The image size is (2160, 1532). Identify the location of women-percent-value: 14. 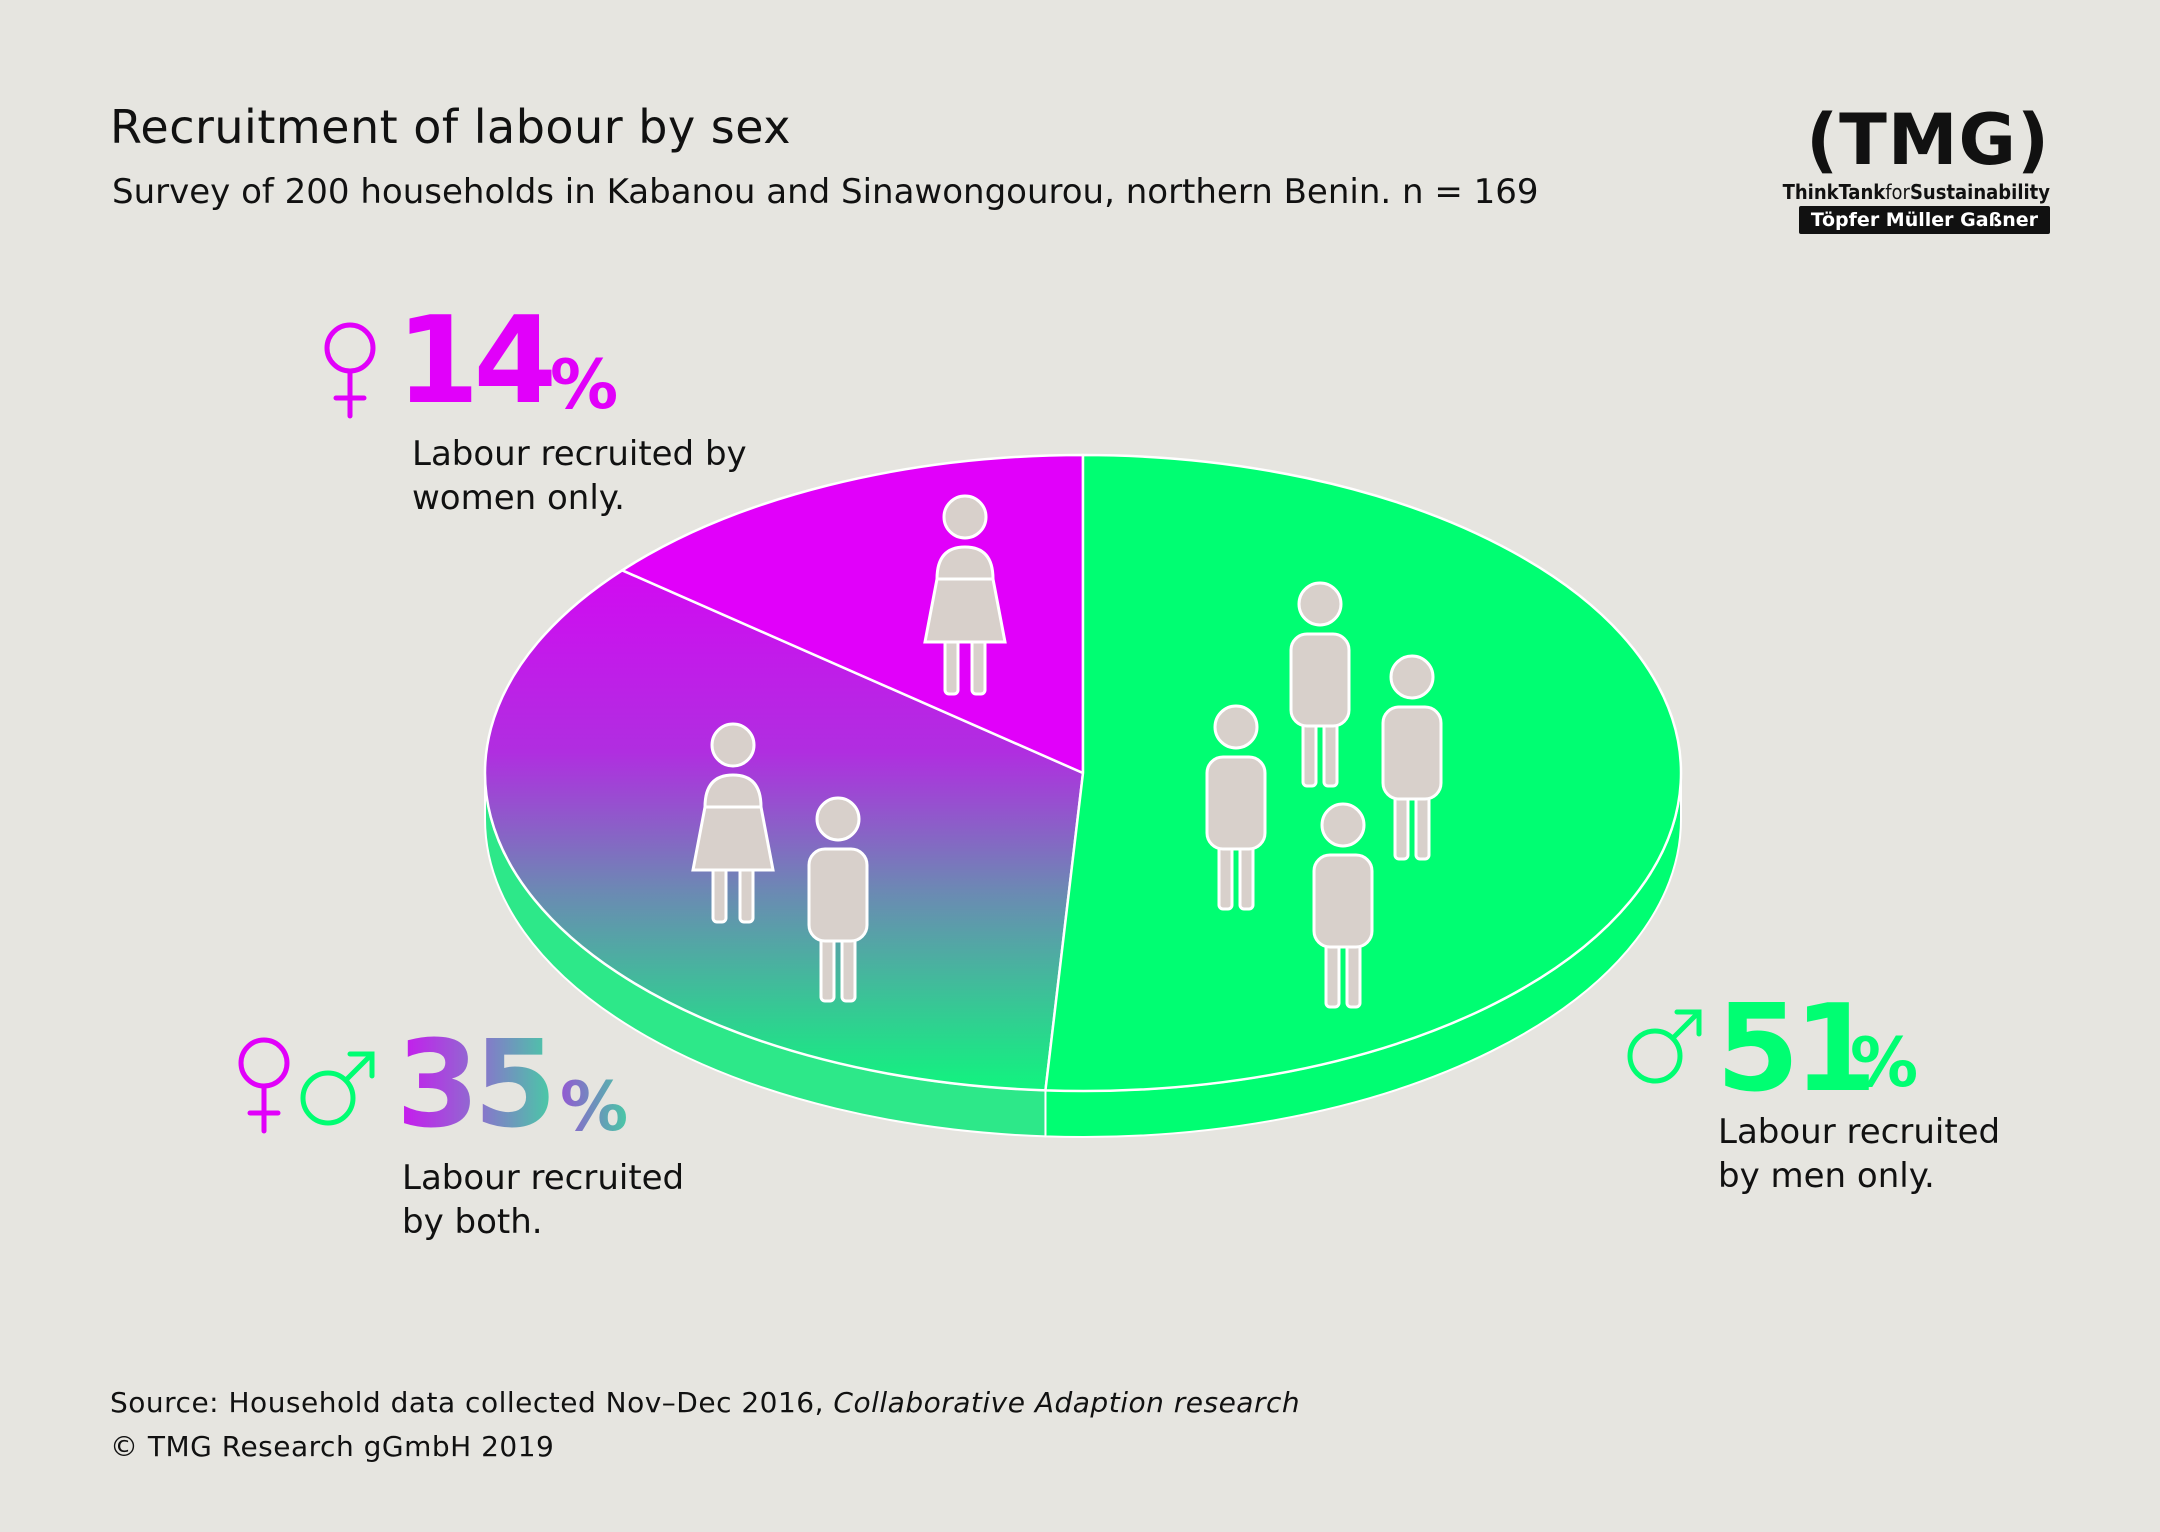
(476, 361).